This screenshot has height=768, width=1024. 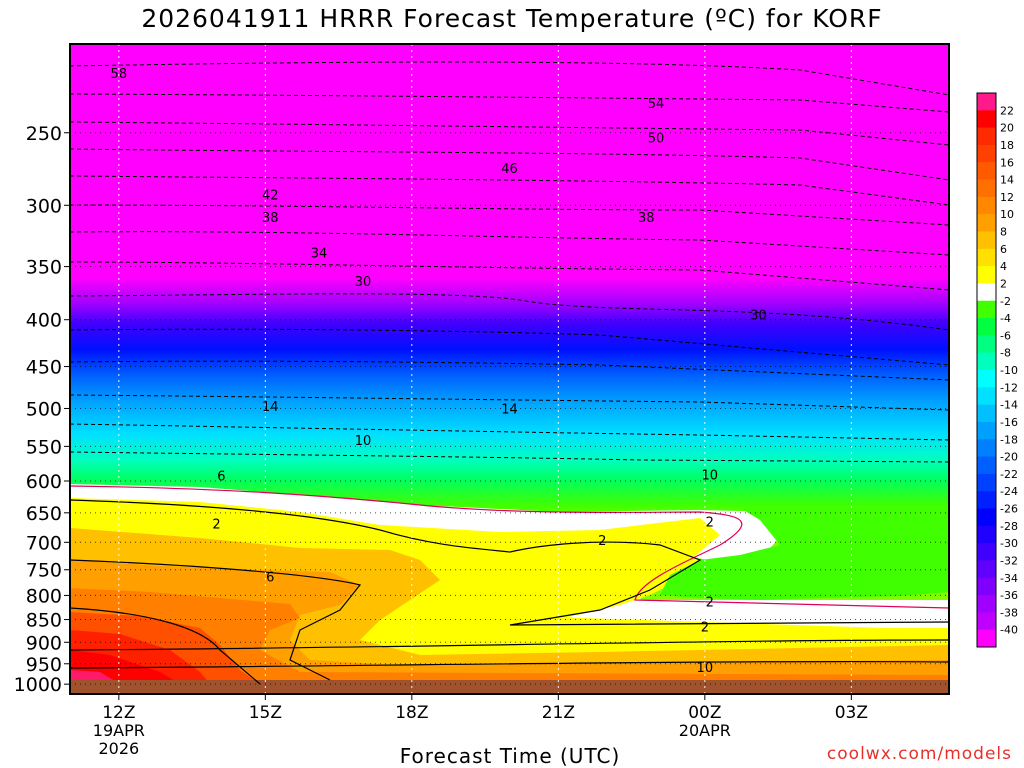 I want to click on contour-label: 14, so click(x=509, y=409).